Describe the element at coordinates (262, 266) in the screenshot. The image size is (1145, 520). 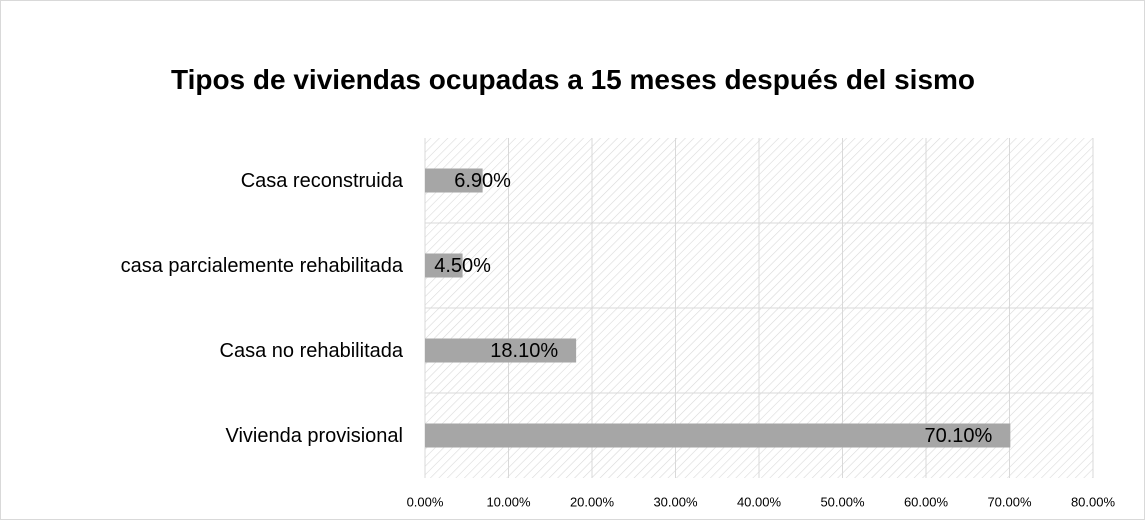
I see `y-tick-label: casa parcialemente rehabilitada` at that location.